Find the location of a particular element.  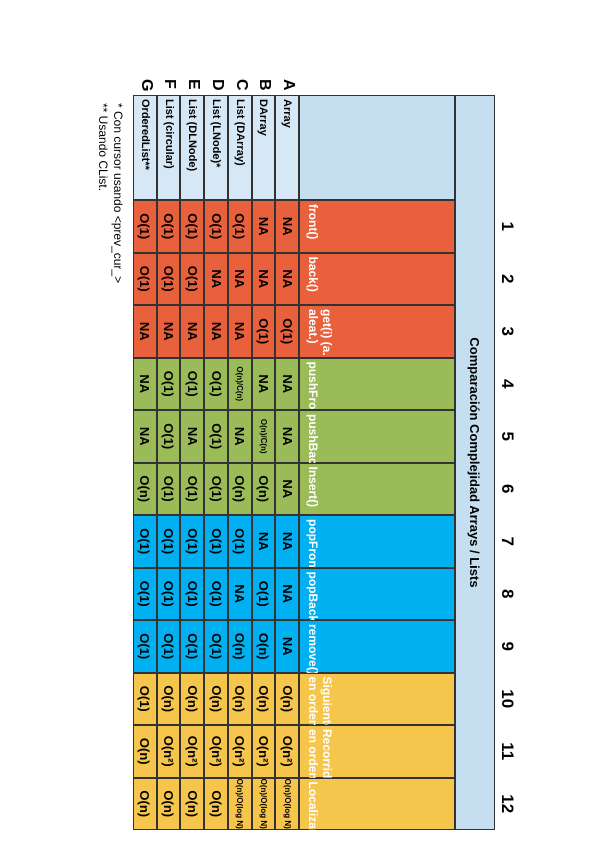

column-number: 11 is located at coordinates (507, 751).